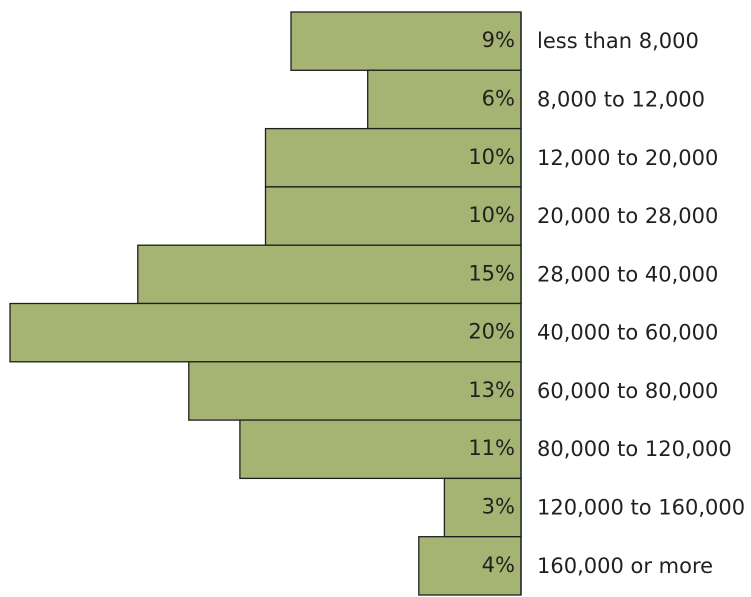 The width and height of the screenshot is (751, 597). I want to click on bar-value-label: 13%, so click(491, 390).